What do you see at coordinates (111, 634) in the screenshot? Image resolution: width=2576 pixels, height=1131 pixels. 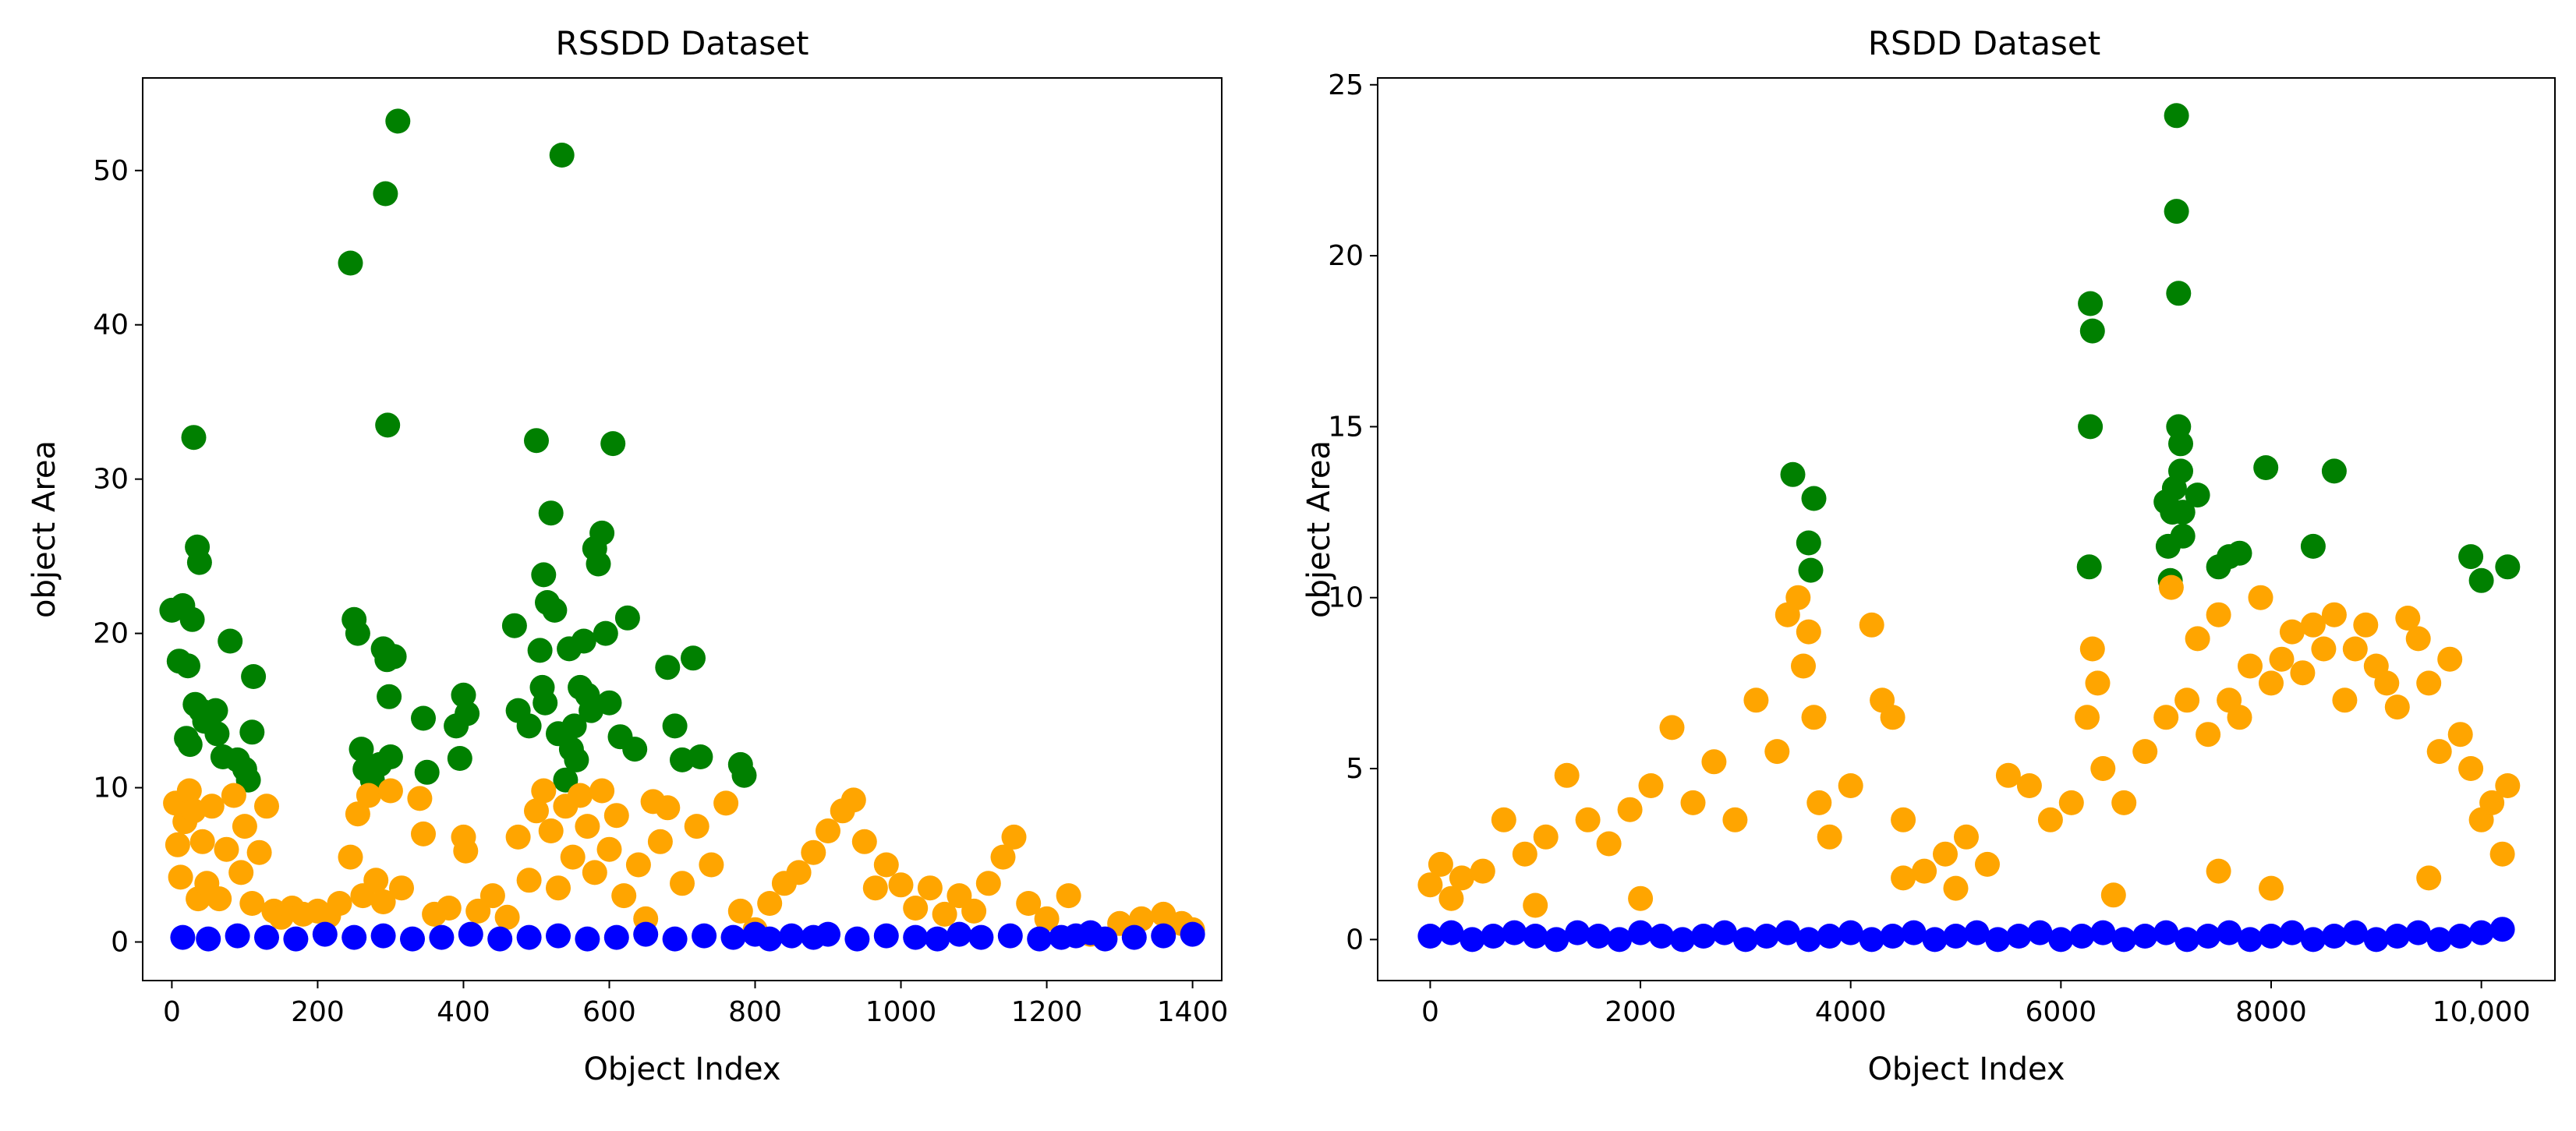 I see `y-tick-label: 20` at bounding box center [111, 634].